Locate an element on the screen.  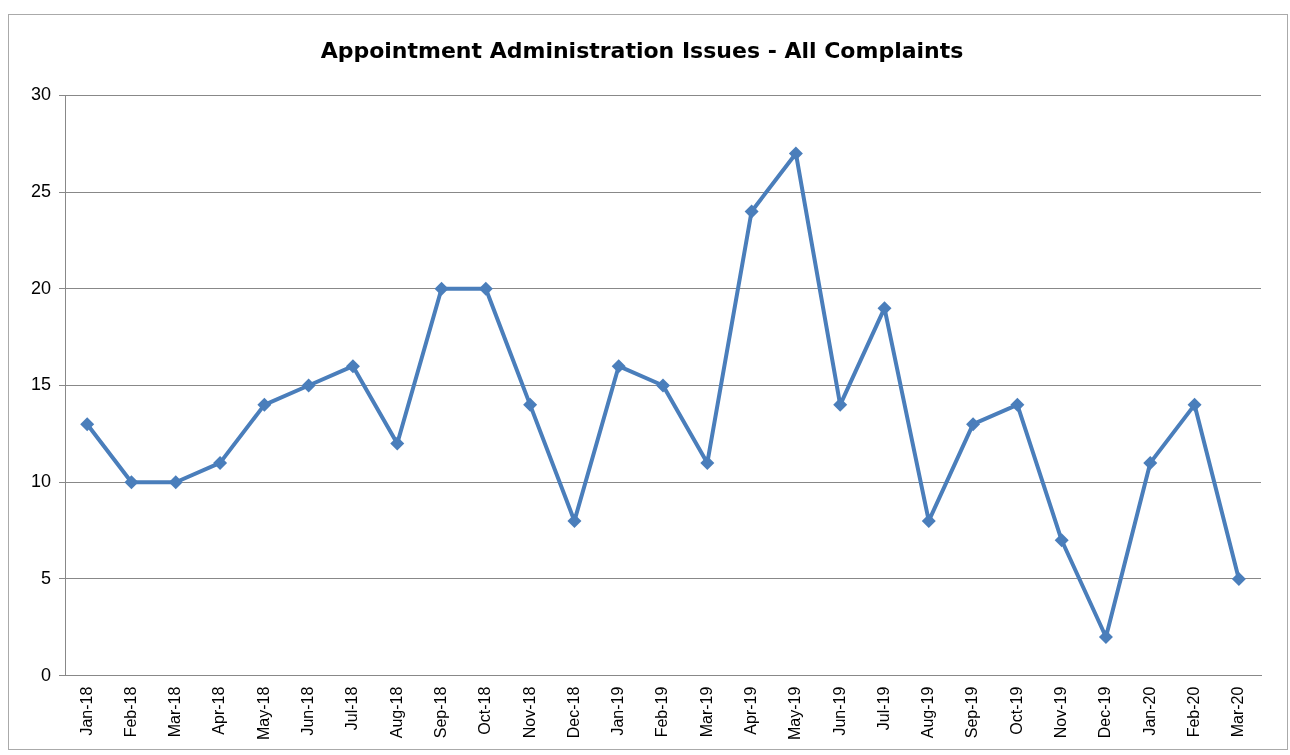
x-tick-label: Dec-18 is located at coordinates (573, 712).